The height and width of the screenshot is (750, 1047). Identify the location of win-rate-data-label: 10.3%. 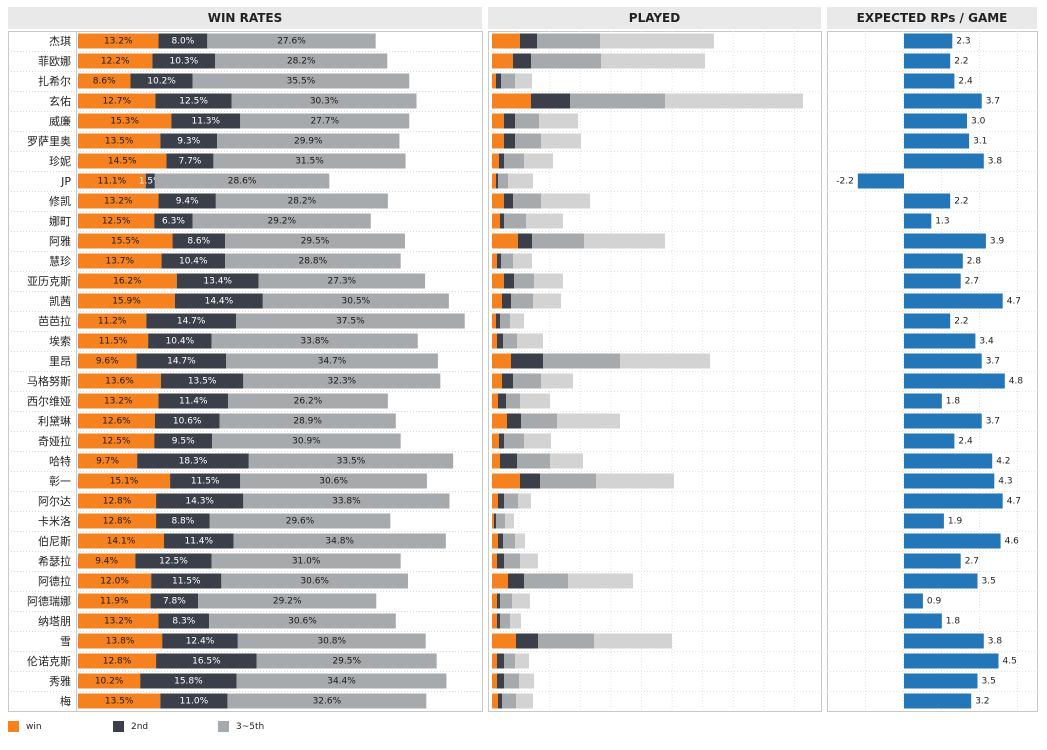
(184, 62).